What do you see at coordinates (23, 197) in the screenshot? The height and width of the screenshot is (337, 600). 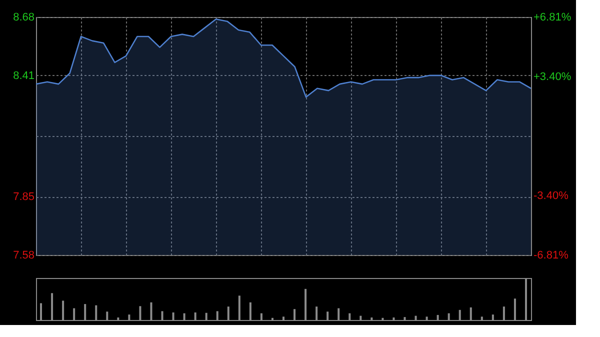 I see `y-tick-label: 7.85` at bounding box center [23, 197].